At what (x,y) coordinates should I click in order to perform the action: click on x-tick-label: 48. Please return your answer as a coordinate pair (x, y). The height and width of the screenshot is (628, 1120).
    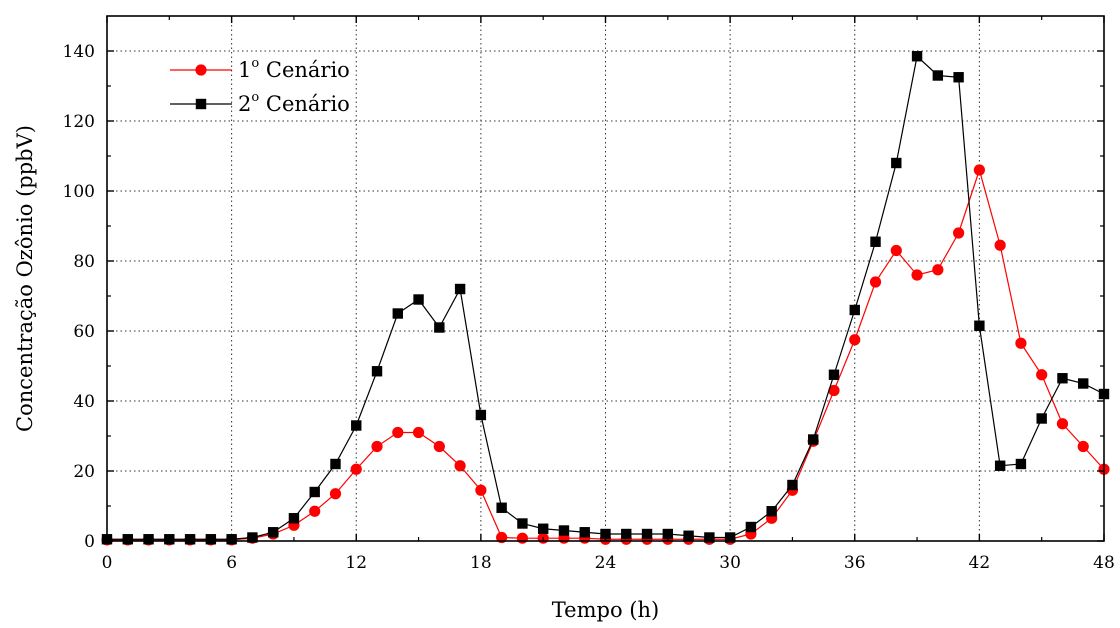
    Looking at the image, I should click on (1104, 563).